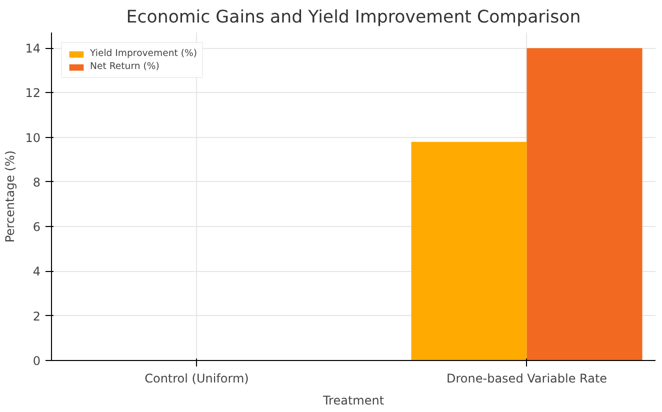  Describe the element at coordinates (196, 379) in the screenshot. I see `x-tick-label: Control (Uniform)` at that location.